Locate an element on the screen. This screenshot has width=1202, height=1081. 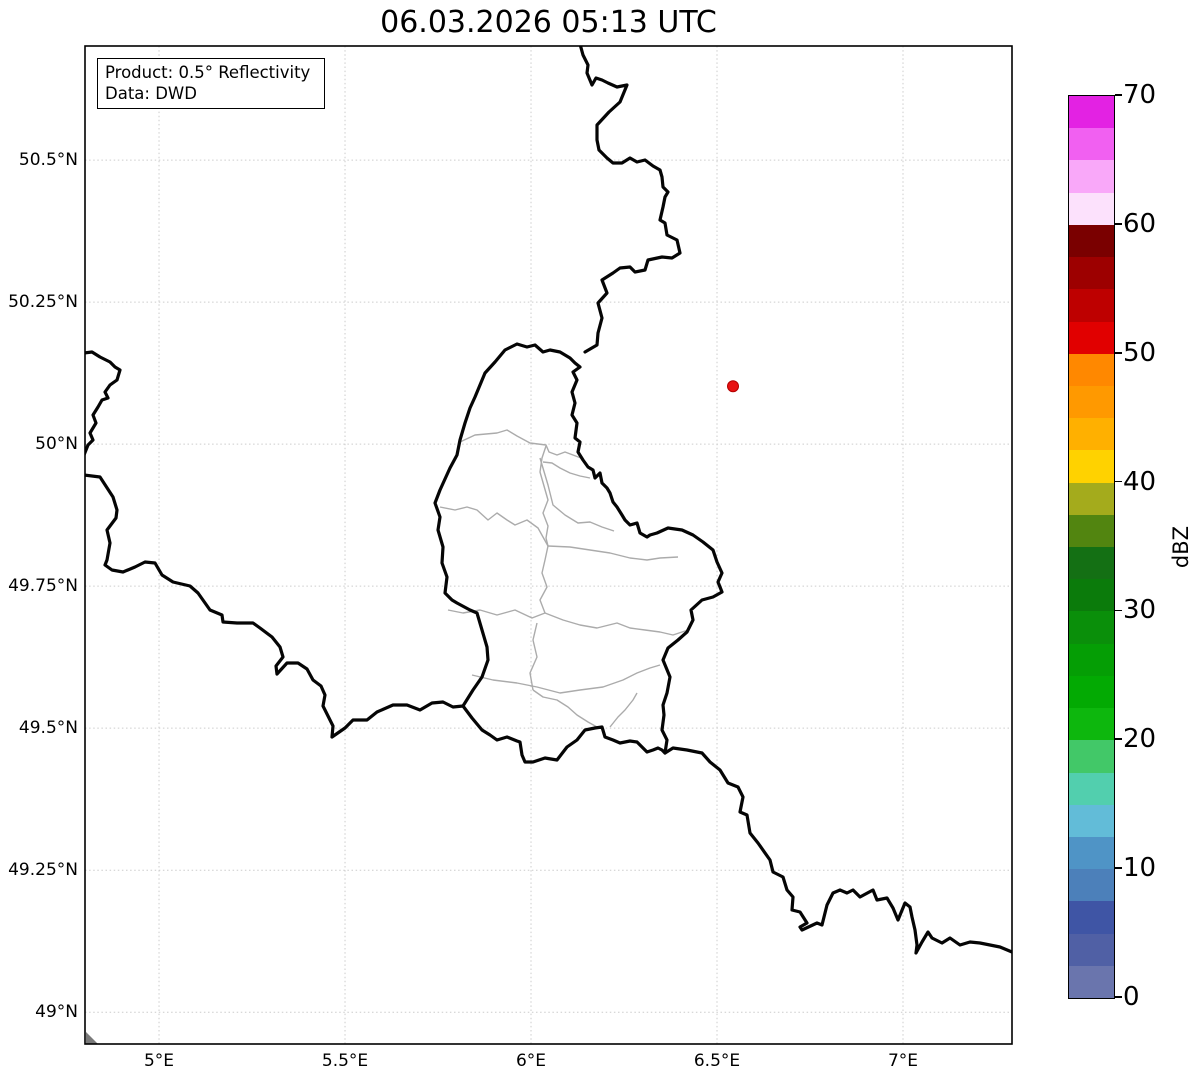
lat-tick-label: 49.5°N is located at coordinates (48, 728).